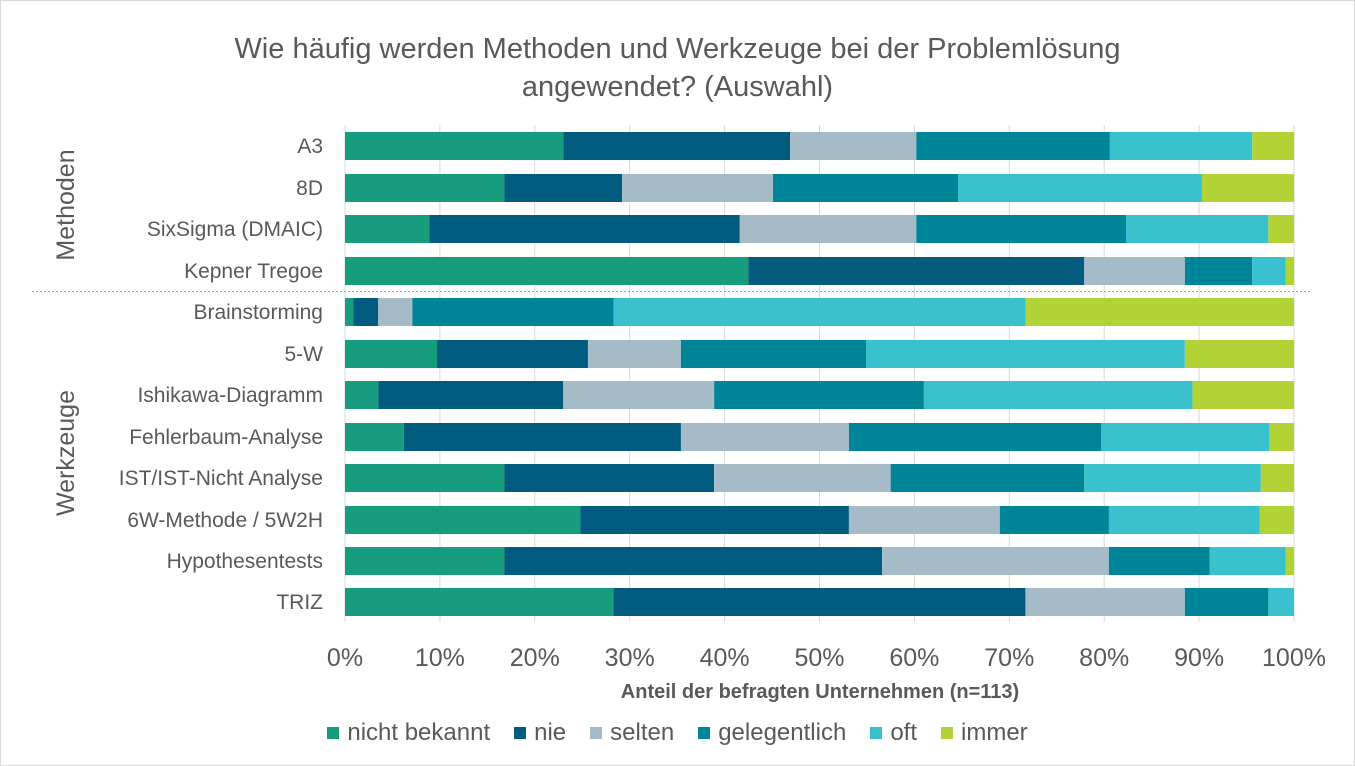 The width and height of the screenshot is (1355, 766). I want to click on x-tick-labels: 0% 10% 20% 30% 40% 50% 60% 70% 80% 90% 100%, so click(826, 658).